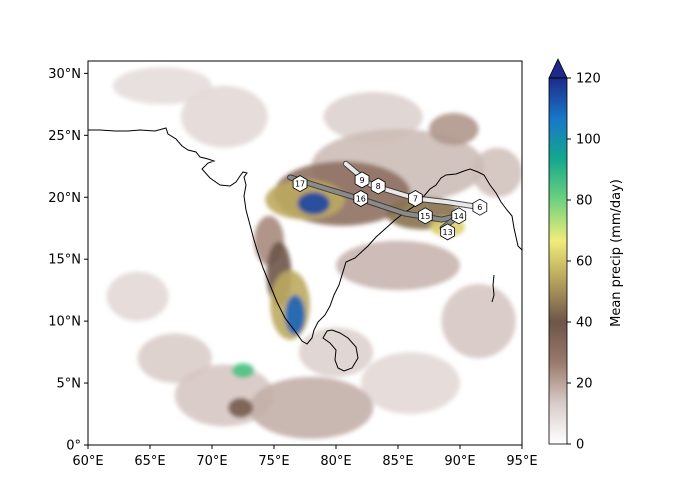  I want to click on colorbar-tick-label: 40, so click(584, 323).